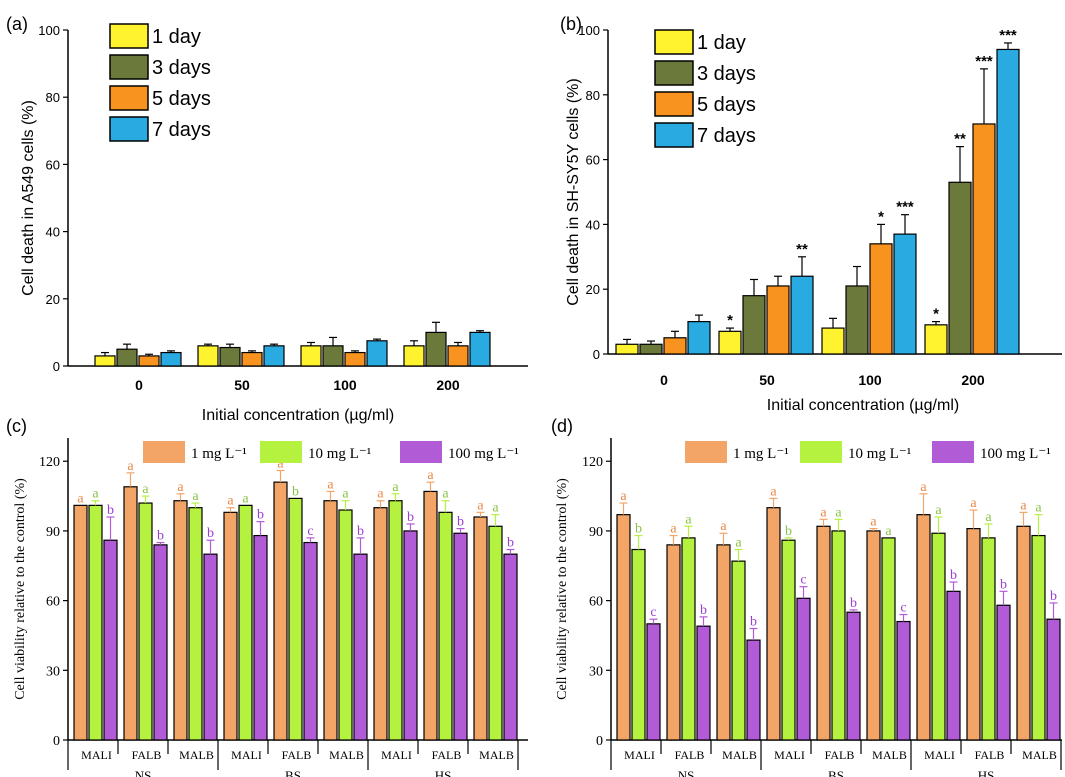 The width and height of the screenshot is (1065, 777). What do you see at coordinates (686, 772) in the screenshot?
I see `group-label: NS` at bounding box center [686, 772].